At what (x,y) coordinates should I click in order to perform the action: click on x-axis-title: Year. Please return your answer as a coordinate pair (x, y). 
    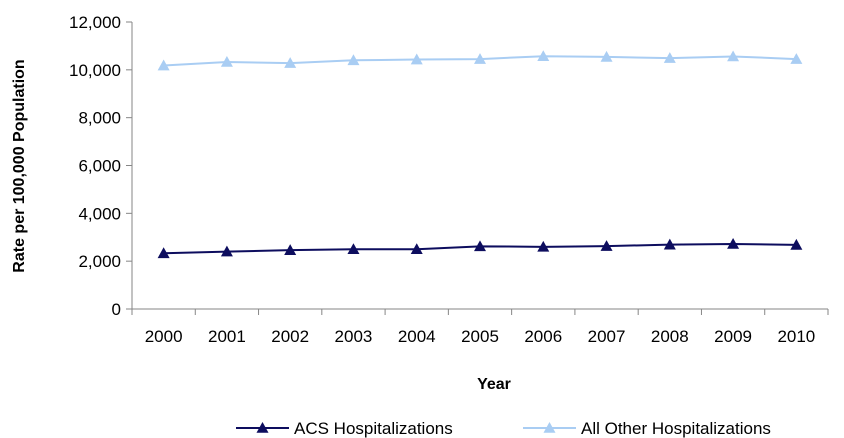
    Looking at the image, I should click on (494, 384).